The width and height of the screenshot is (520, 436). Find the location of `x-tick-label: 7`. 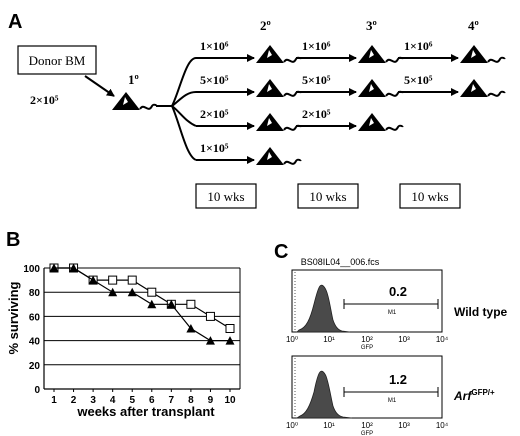

x-tick-label: 7 is located at coordinates (172, 400).